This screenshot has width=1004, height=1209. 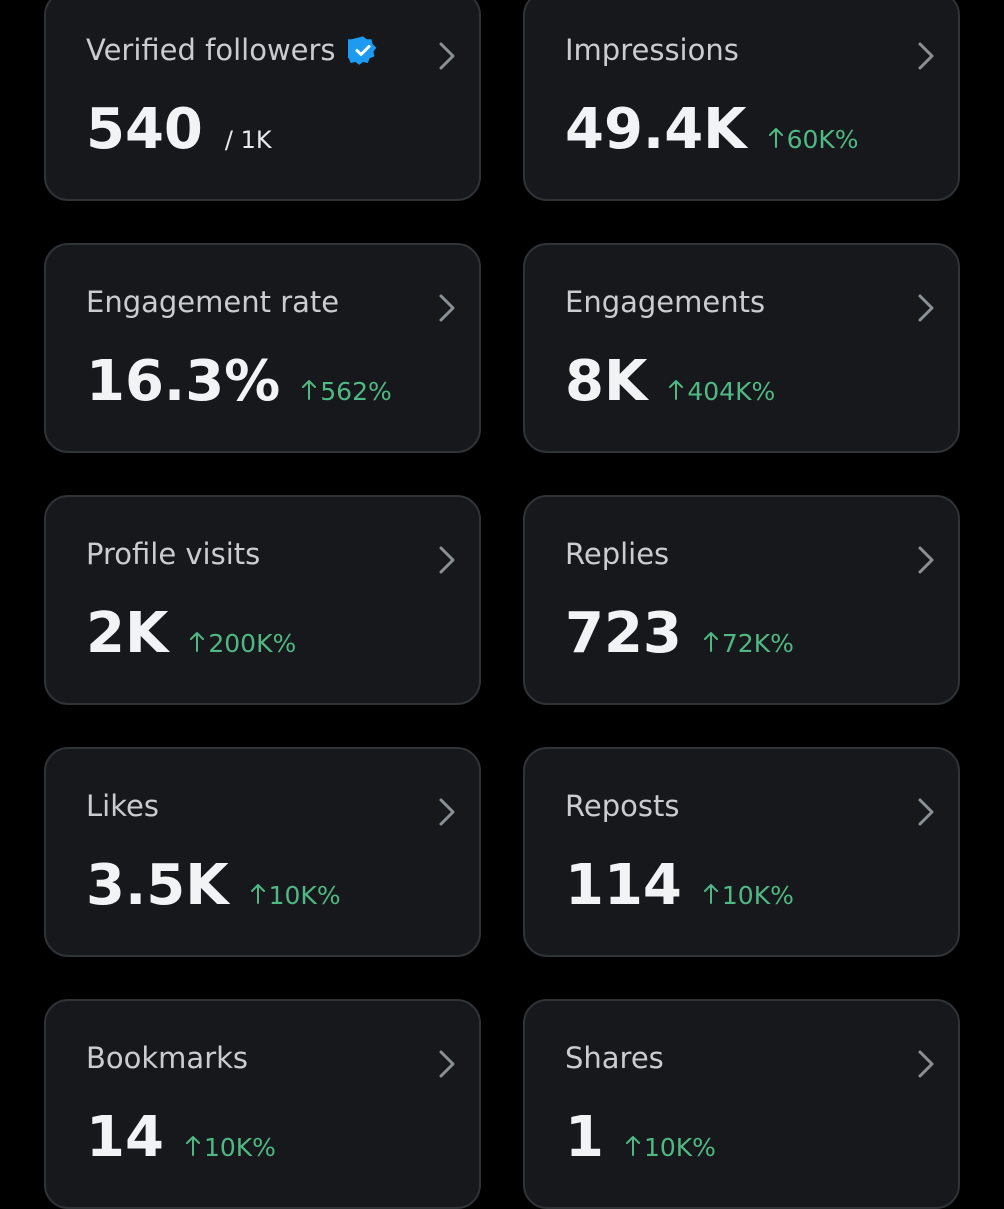 I want to click on card-label-row: Replies, so click(x=617, y=554).